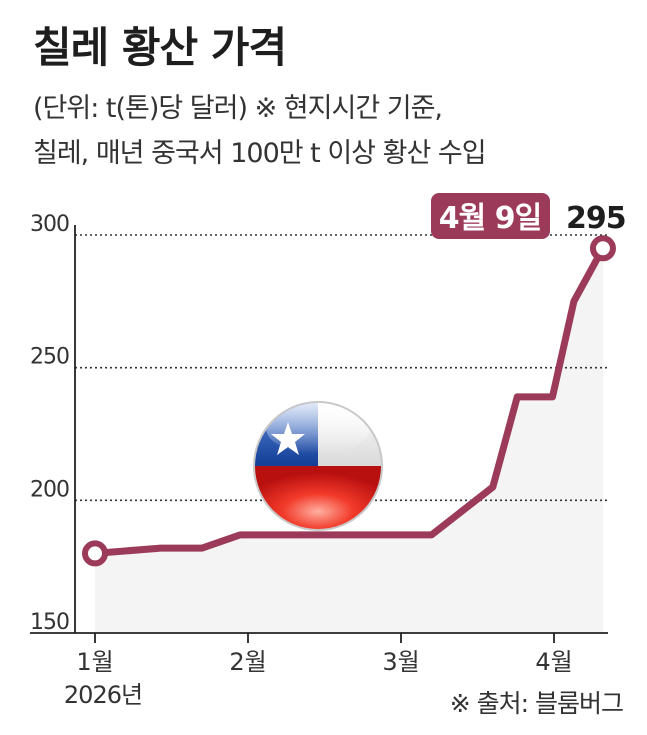  Describe the element at coordinates (260, 153) in the screenshot. I see `chart-subtitle-note: 칠레, 매년 중국서 100만 t 이상 황산 수입` at that location.